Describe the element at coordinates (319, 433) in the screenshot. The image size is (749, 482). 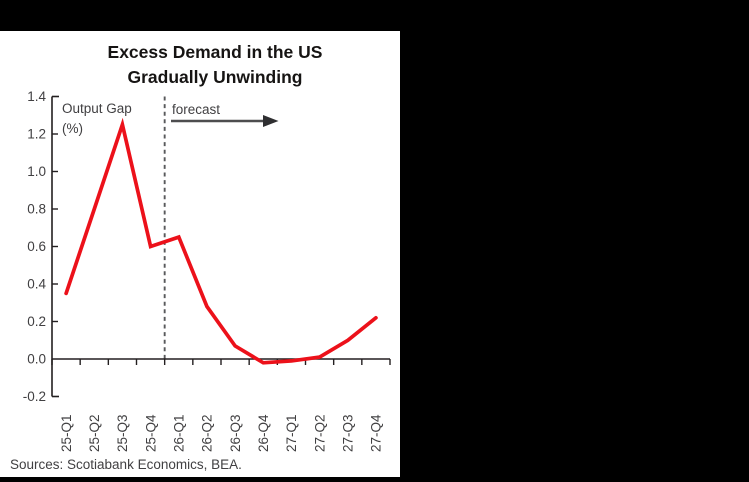
I see `x-axis-category-label: 27-Q2` at that location.